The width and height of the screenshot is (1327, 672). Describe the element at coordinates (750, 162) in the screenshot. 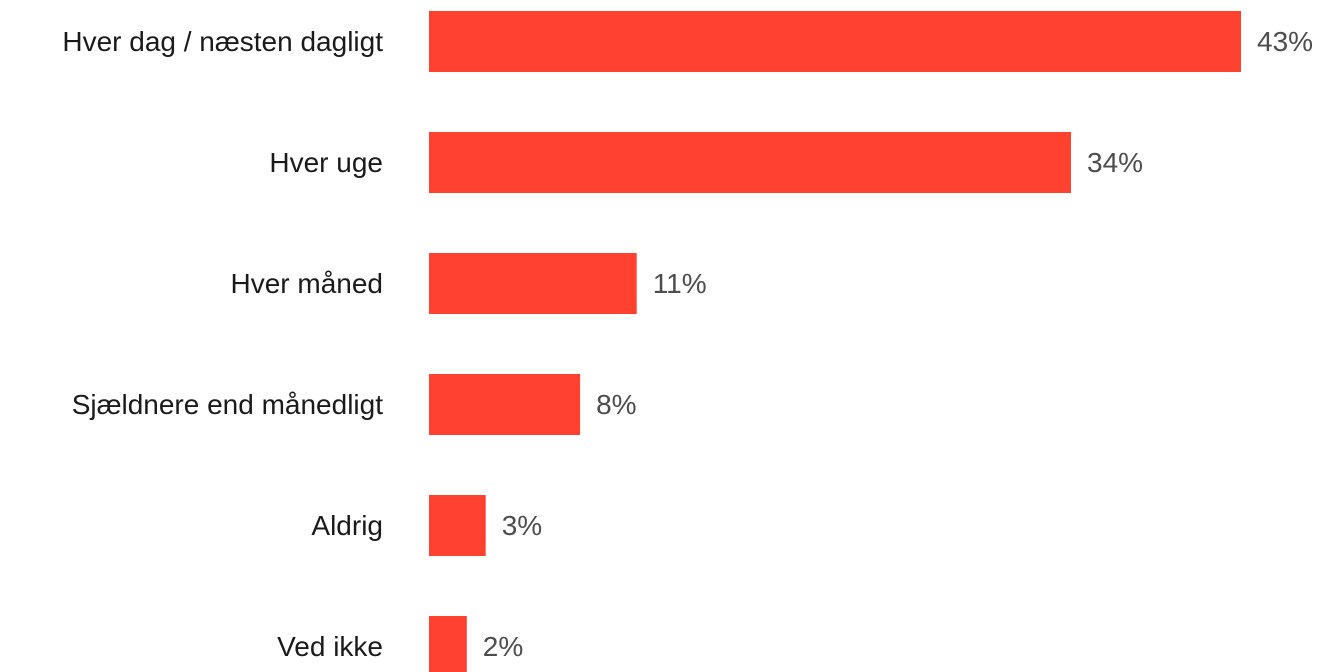

I see `bar-hver-uge` at that location.